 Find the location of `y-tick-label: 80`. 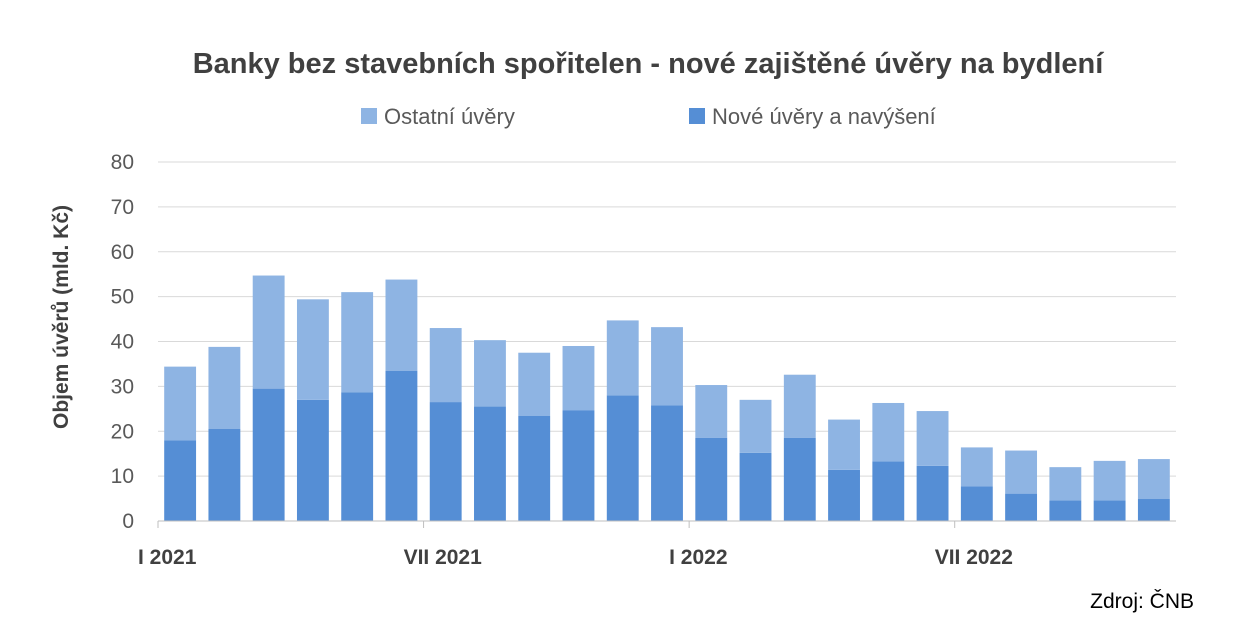

y-tick-label: 80 is located at coordinates (122, 162).